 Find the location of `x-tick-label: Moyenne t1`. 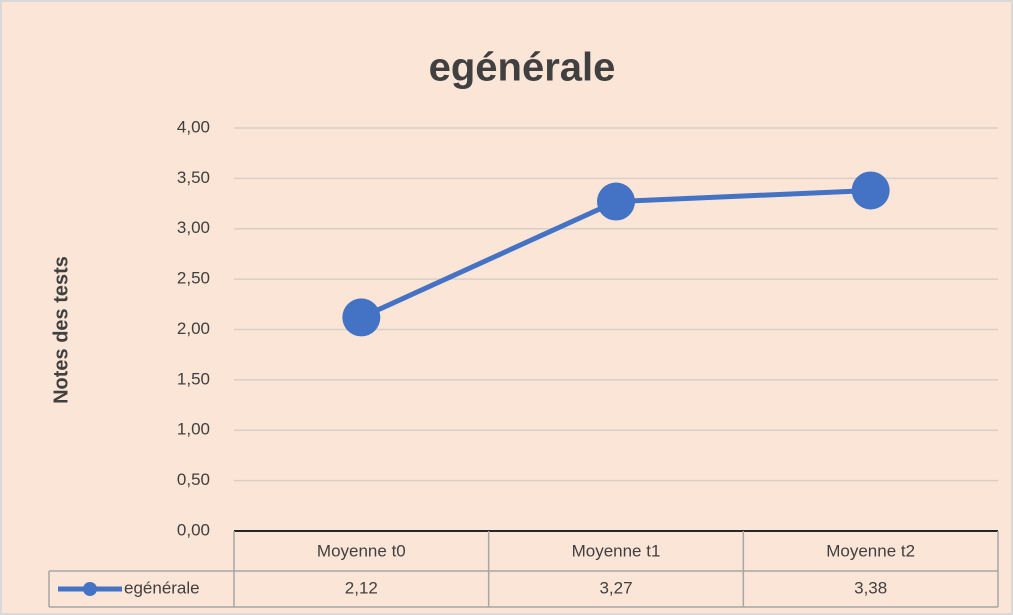

x-tick-label: Moyenne t1 is located at coordinates (616, 550).